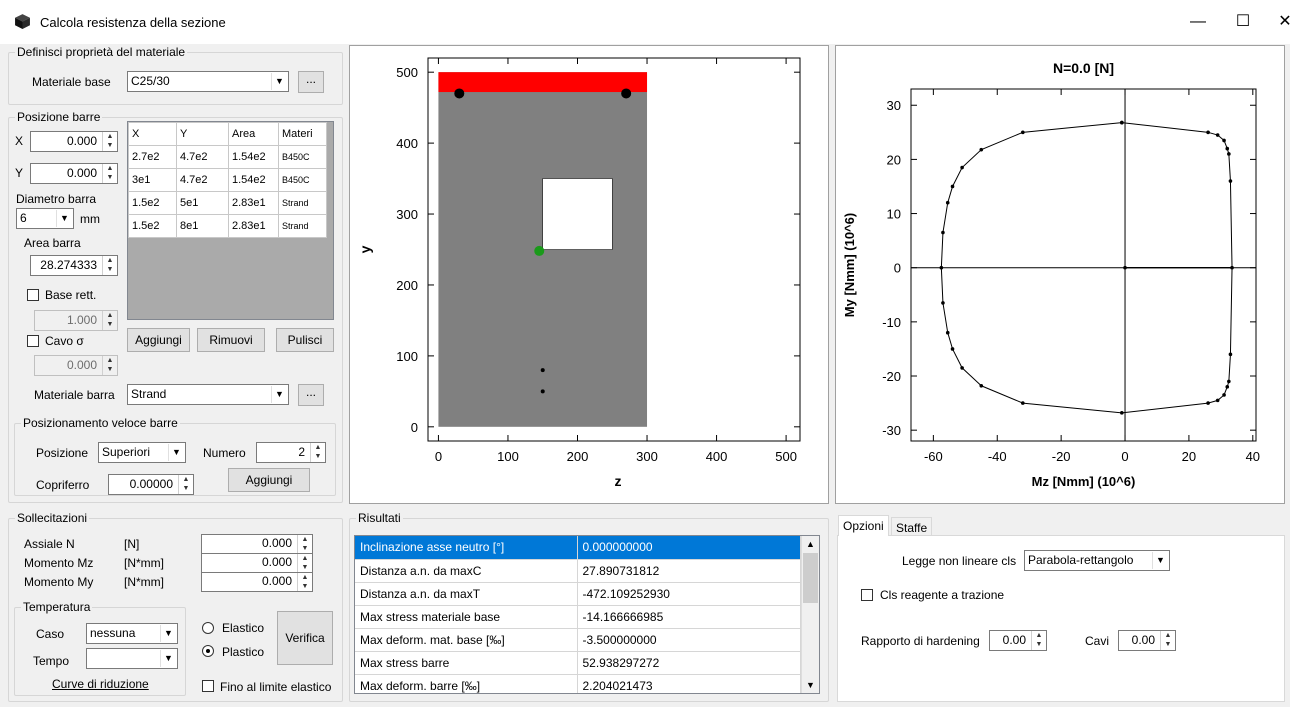 Image resolution: width=1290 pixels, height=707 pixels. I want to click on verify-button: Verifica, so click(305, 638).